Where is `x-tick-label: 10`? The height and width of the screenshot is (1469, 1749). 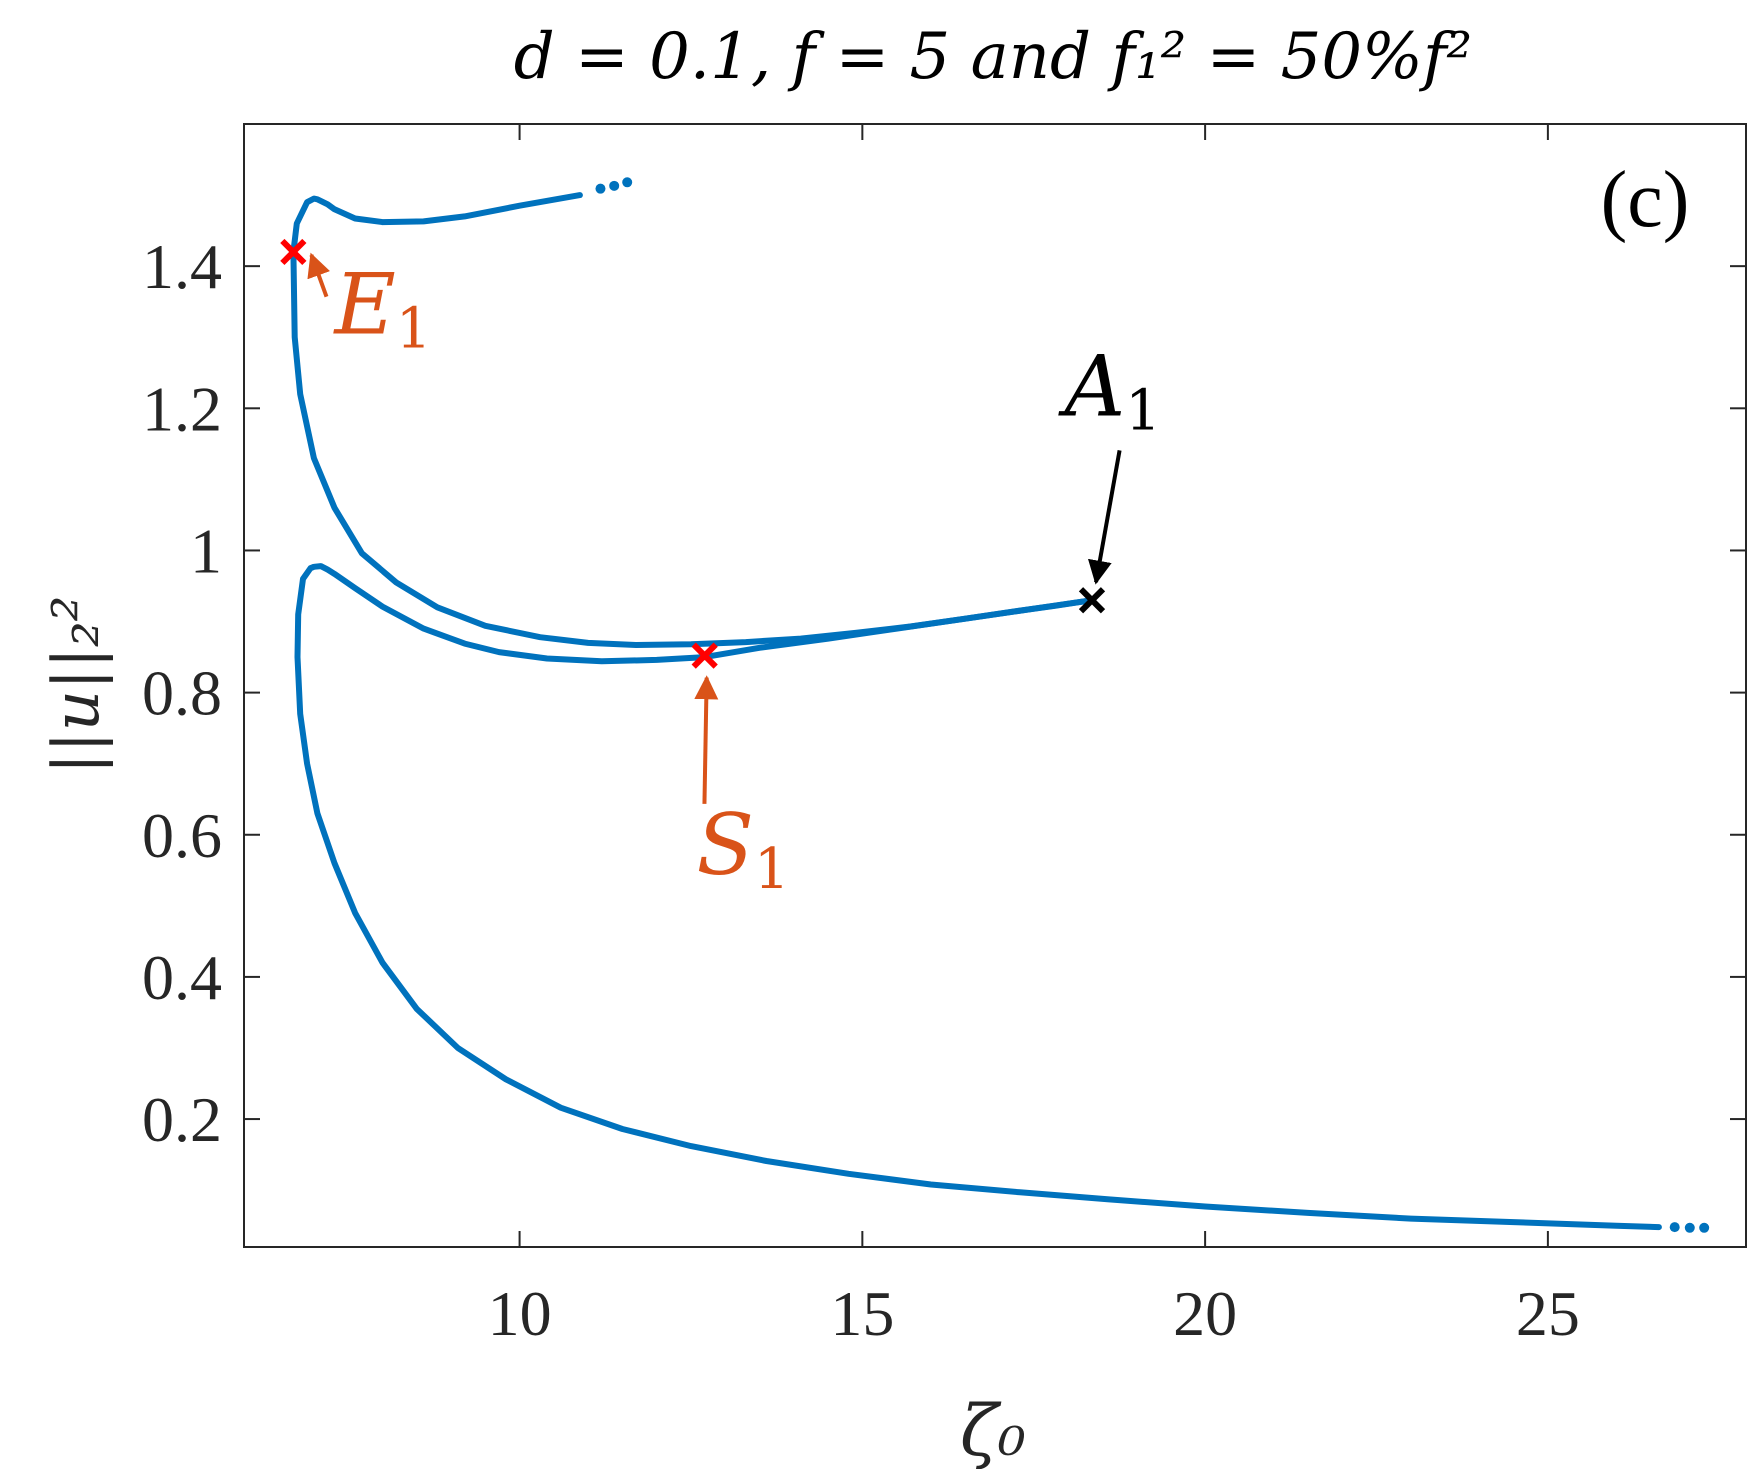
x-tick-label: 10 is located at coordinates (520, 1313).